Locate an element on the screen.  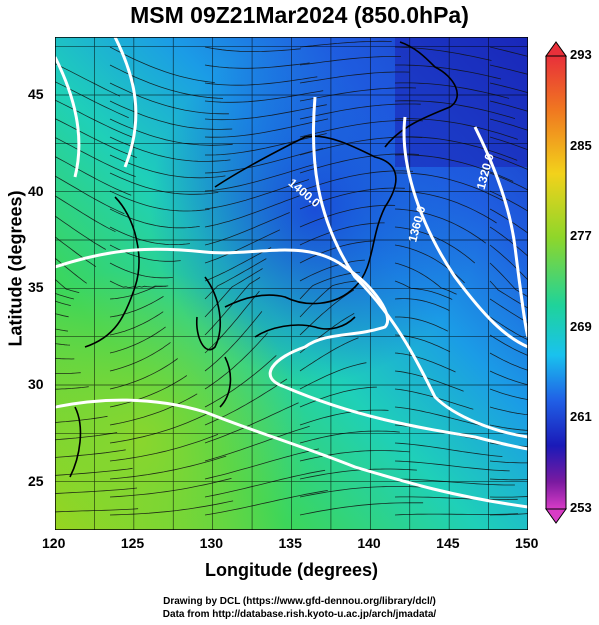
colorbar-label: 269 is located at coordinates (581, 326).